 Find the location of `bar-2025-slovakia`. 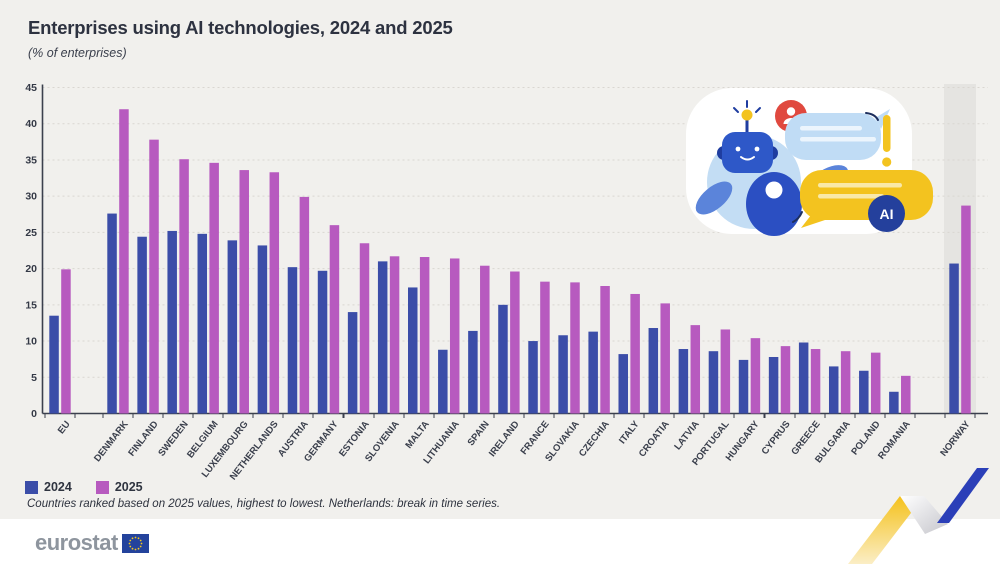

bar-2025-slovakia is located at coordinates (575, 348).